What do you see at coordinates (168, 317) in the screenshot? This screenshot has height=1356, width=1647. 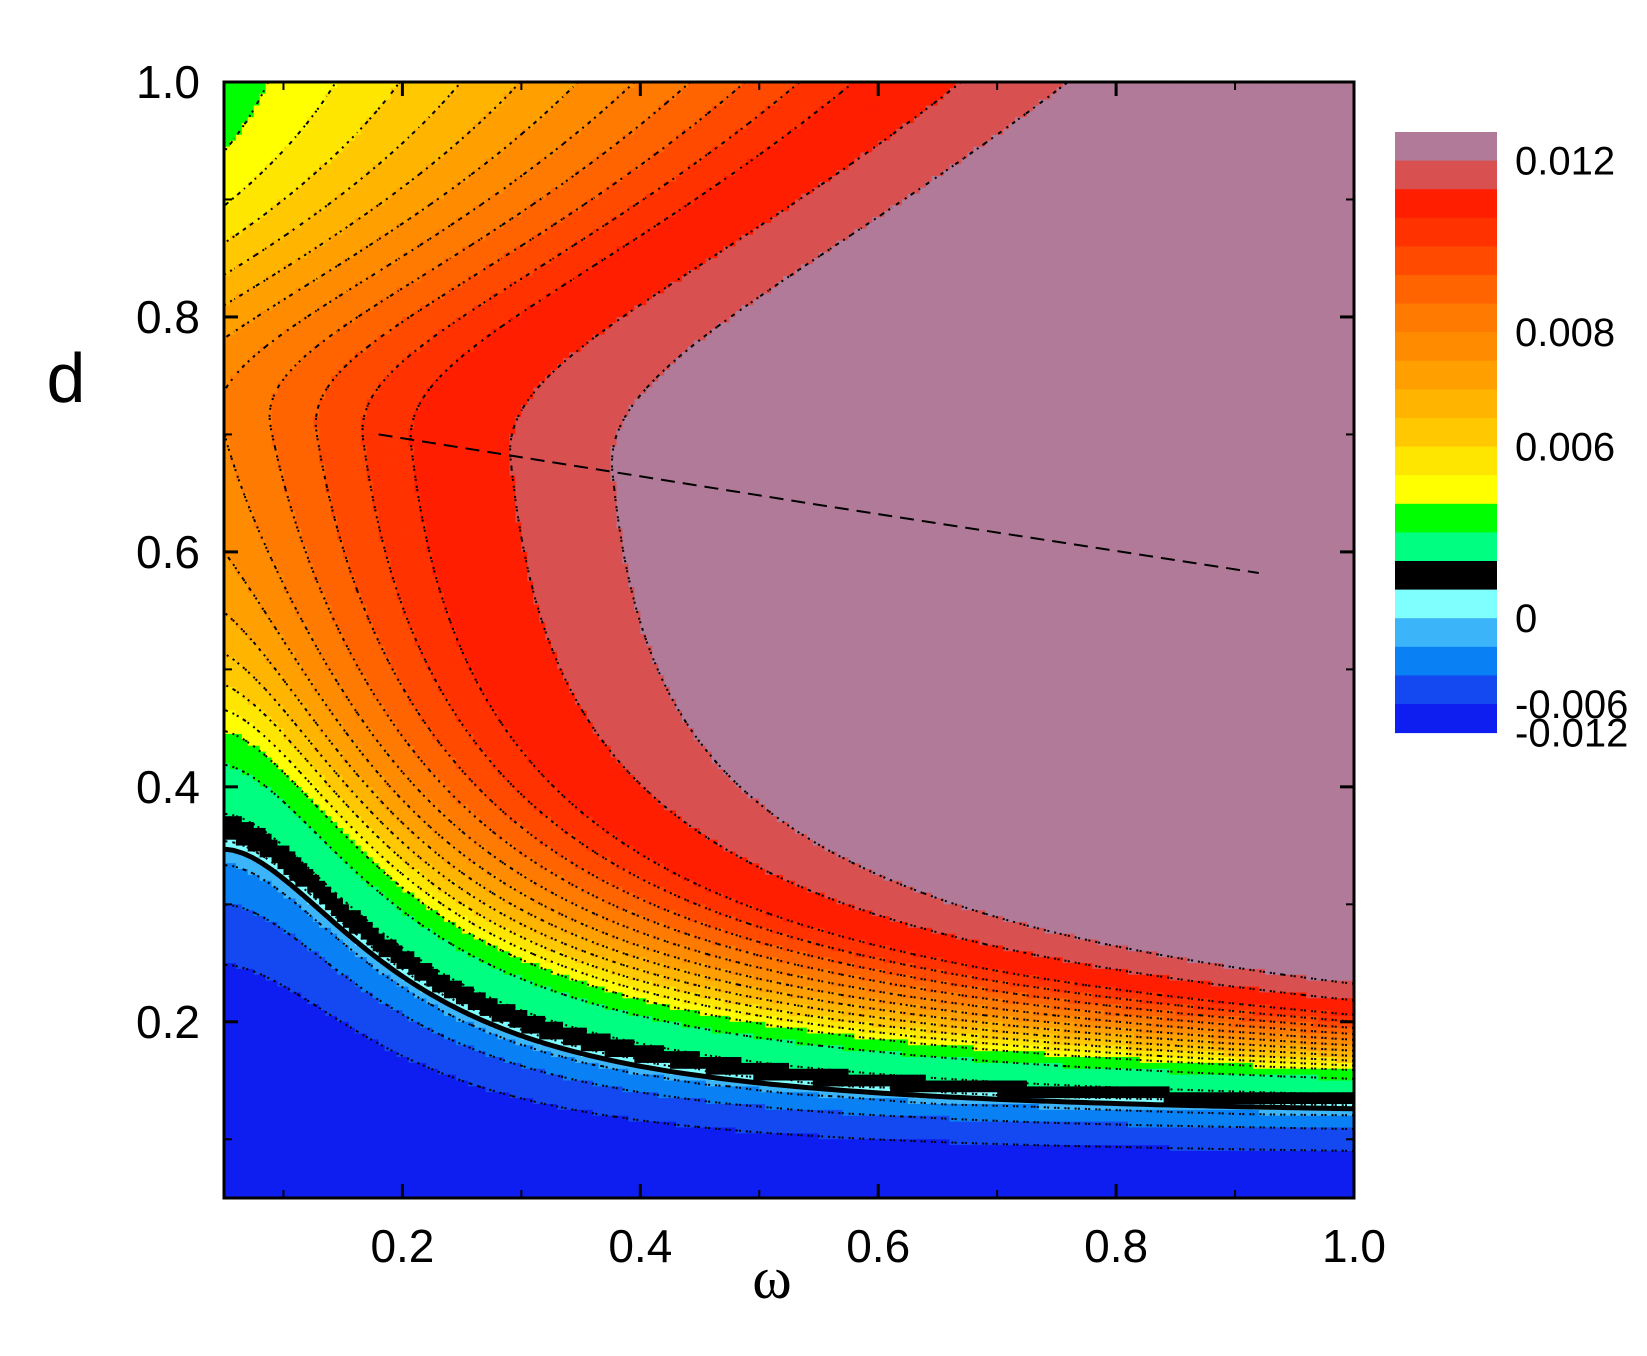 I see `y-tick-label: 0.8` at bounding box center [168, 317].